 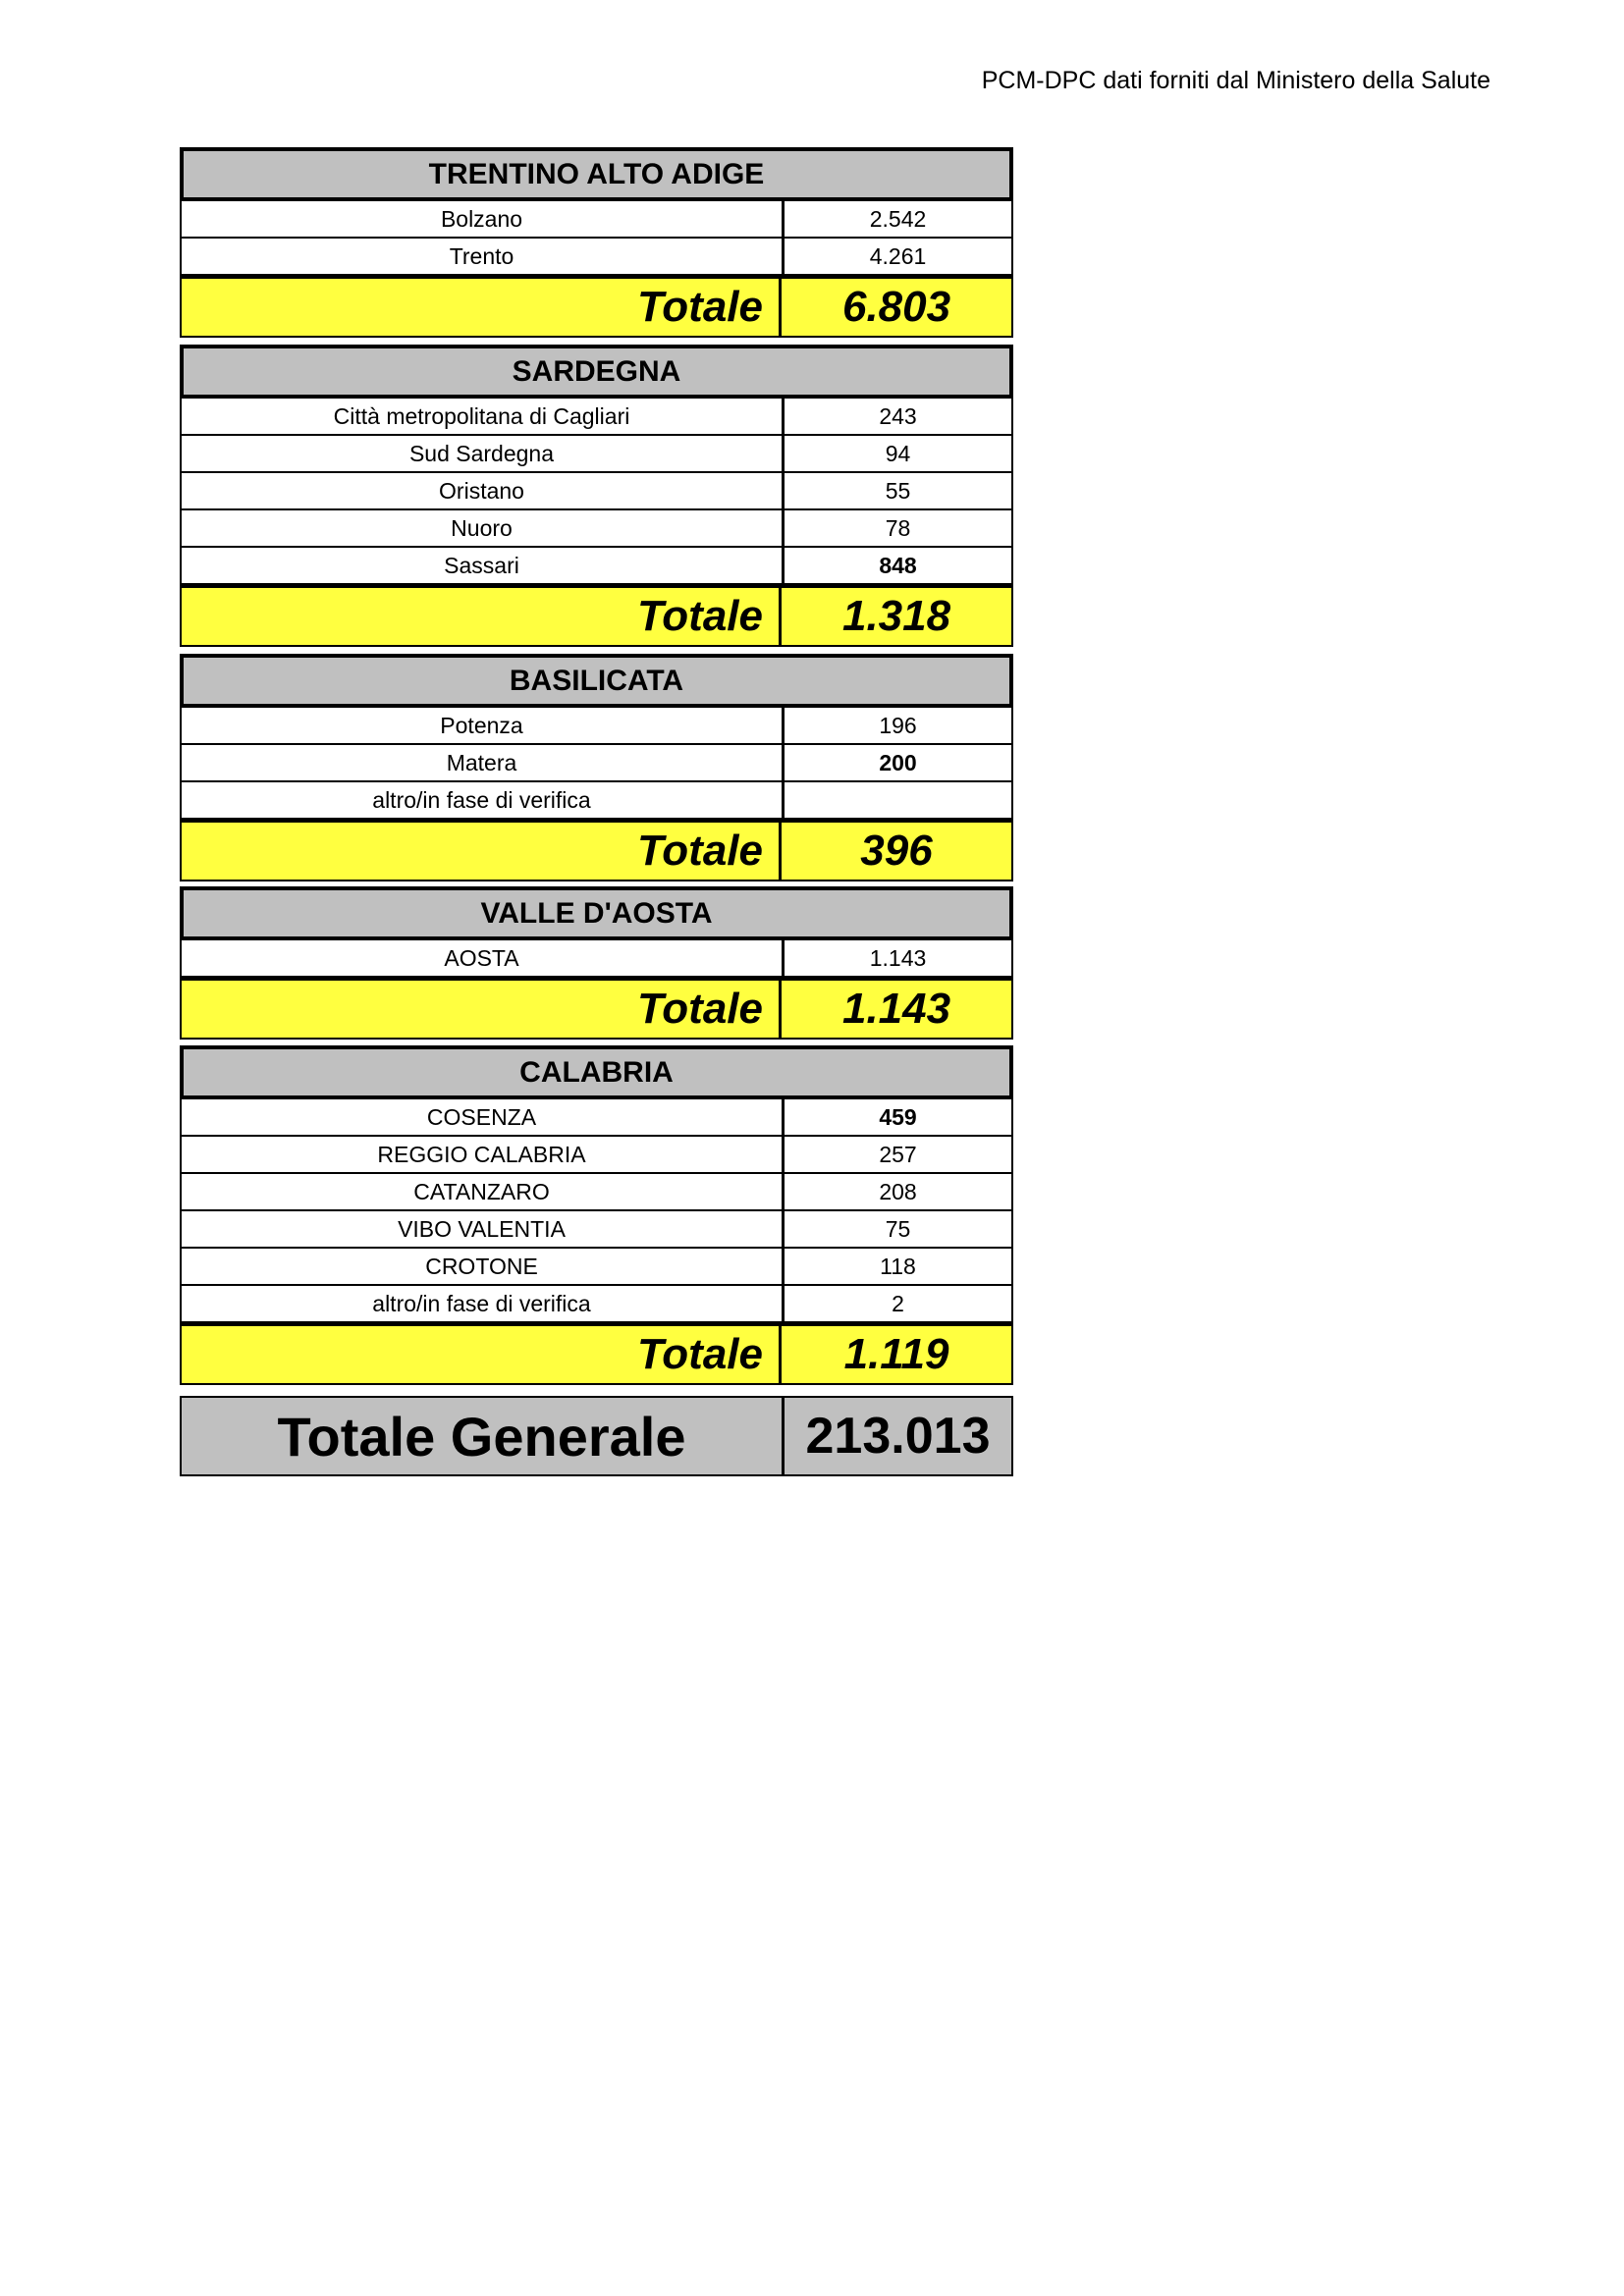 What do you see at coordinates (483, 1117) in the screenshot?
I see `province-name: COSENZA` at bounding box center [483, 1117].